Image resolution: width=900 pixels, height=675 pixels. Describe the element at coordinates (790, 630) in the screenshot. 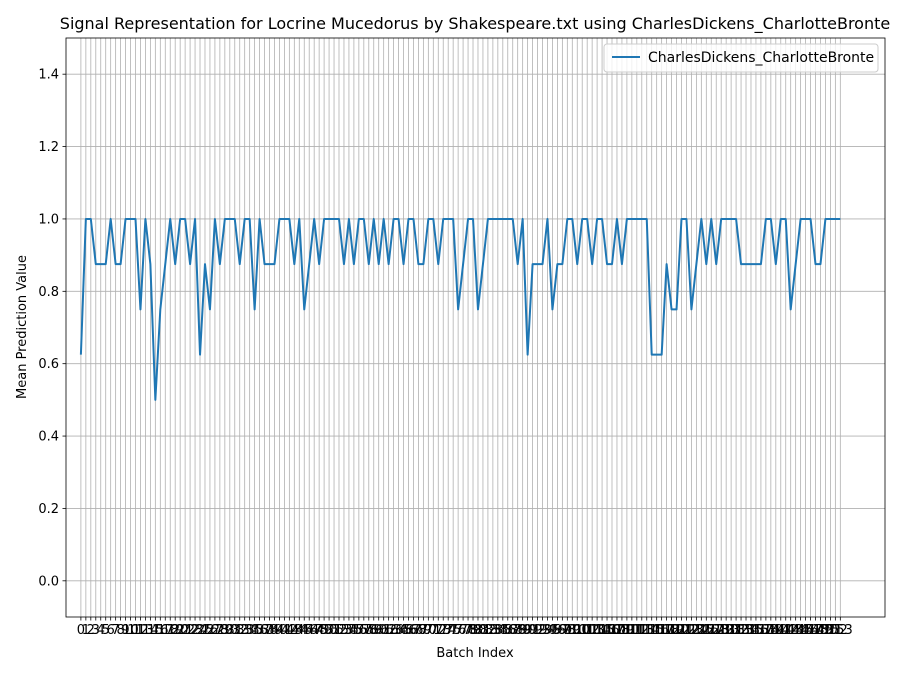

I see `x-tick-label: 143` at that location.